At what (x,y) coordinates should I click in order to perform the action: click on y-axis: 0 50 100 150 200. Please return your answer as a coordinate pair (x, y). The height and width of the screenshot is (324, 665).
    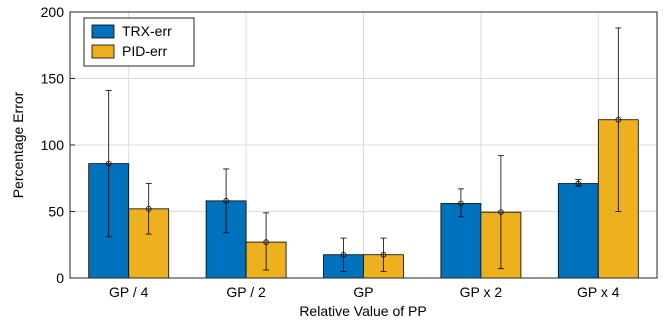
    Looking at the image, I should click on (58, 145).